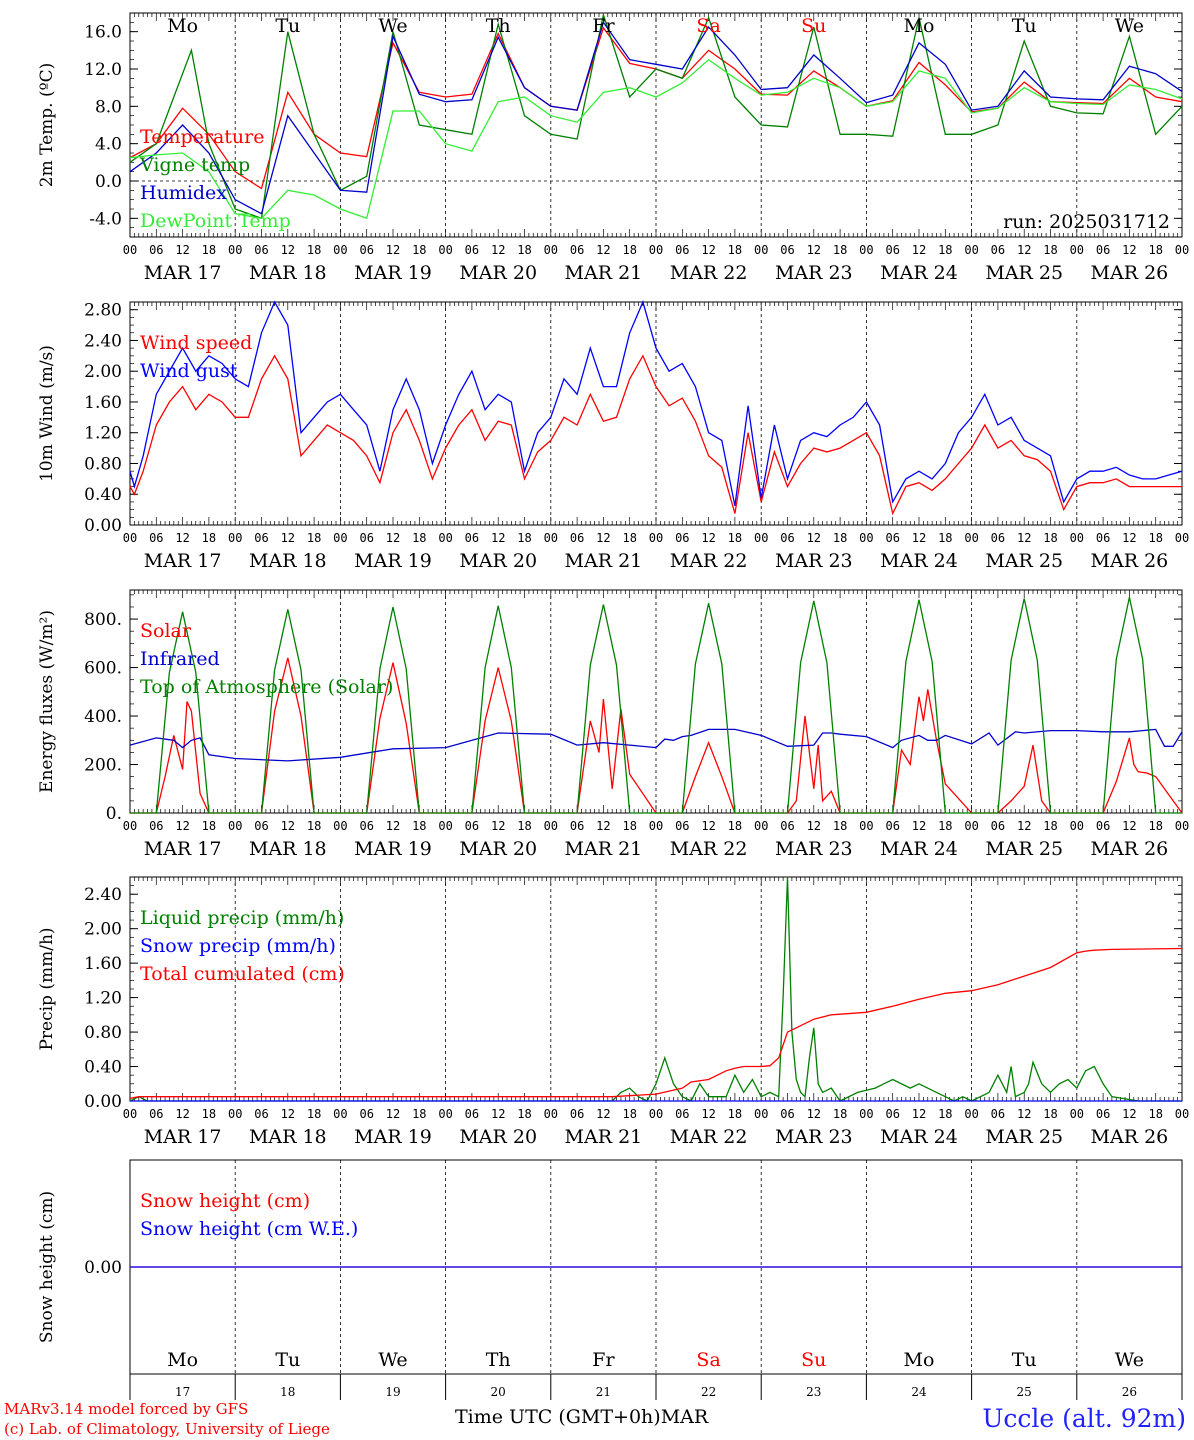 The image size is (1194, 1440). I want to click on legend-entry: Snow height (cm), so click(225, 1201).